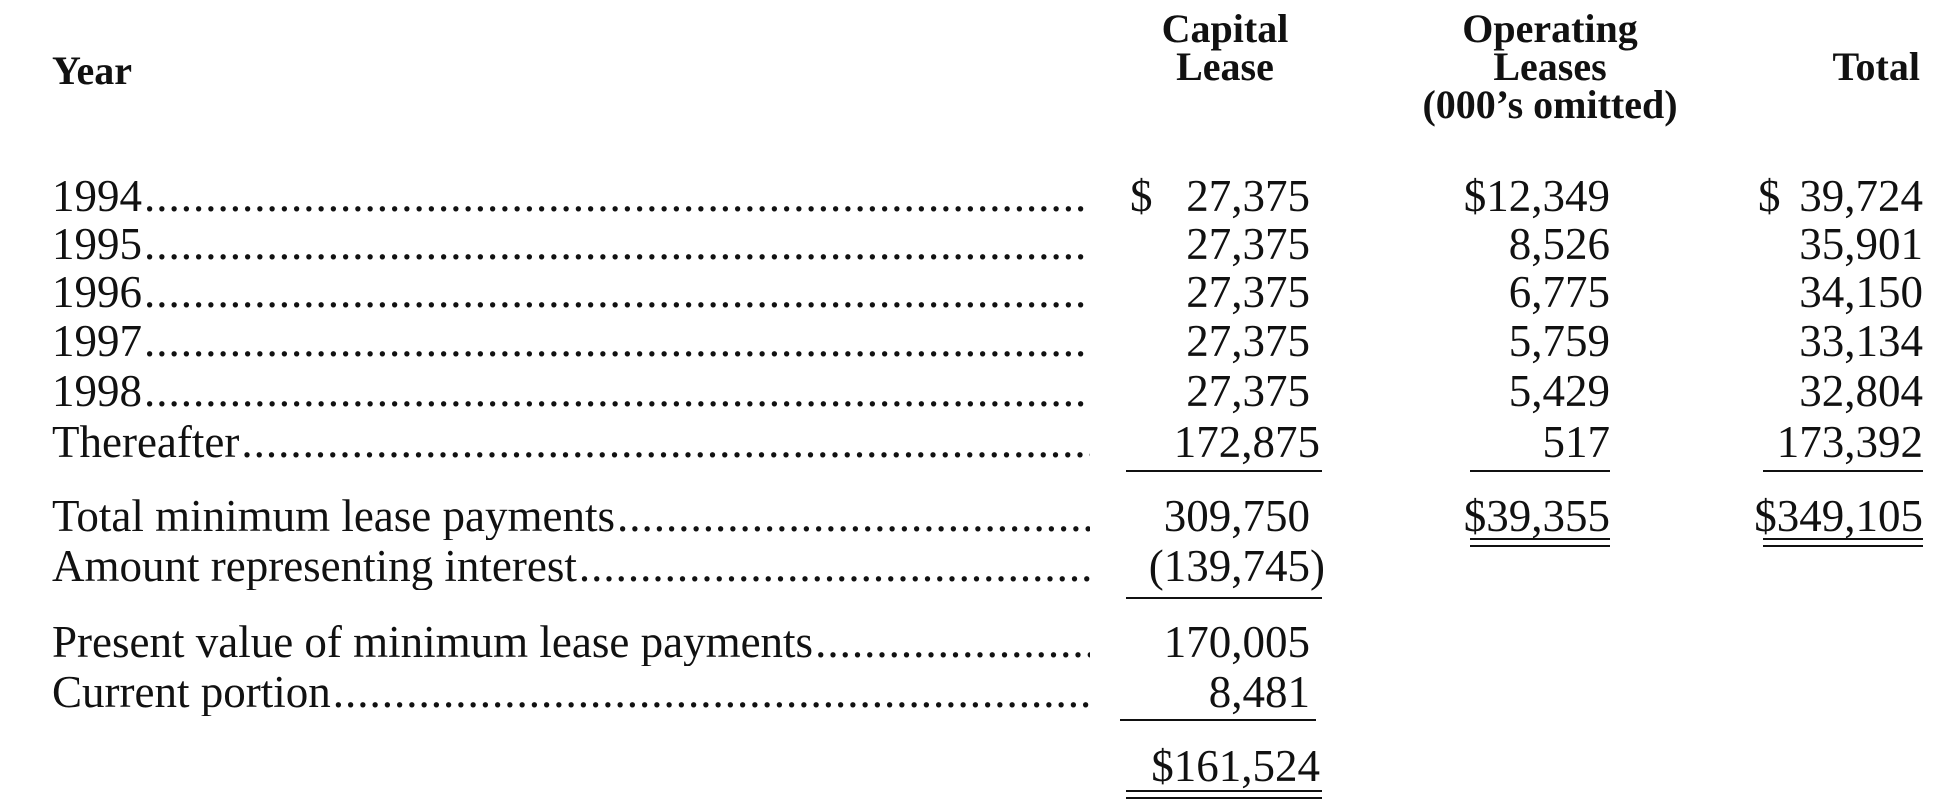  I want to click on operating-leases-header: Operating Leases (000’s omitted), so click(1550, 66).